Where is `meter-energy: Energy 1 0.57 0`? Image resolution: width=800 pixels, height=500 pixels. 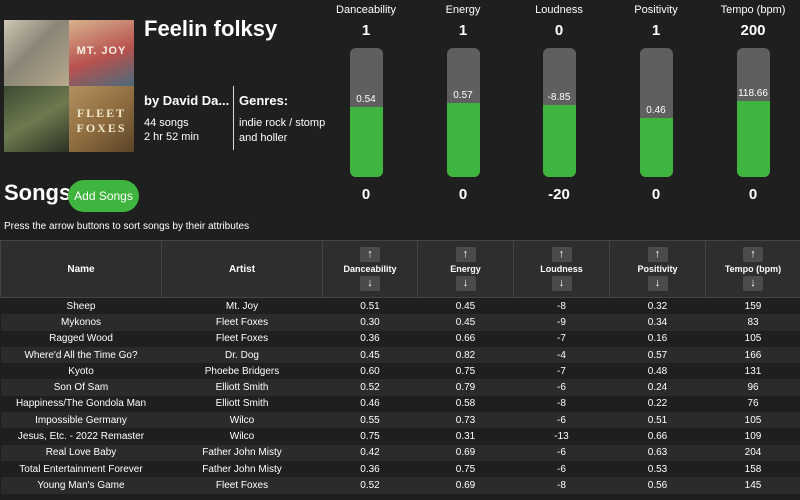 meter-energy: Energy 1 0.57 0 is located at coordinates (463, 103).